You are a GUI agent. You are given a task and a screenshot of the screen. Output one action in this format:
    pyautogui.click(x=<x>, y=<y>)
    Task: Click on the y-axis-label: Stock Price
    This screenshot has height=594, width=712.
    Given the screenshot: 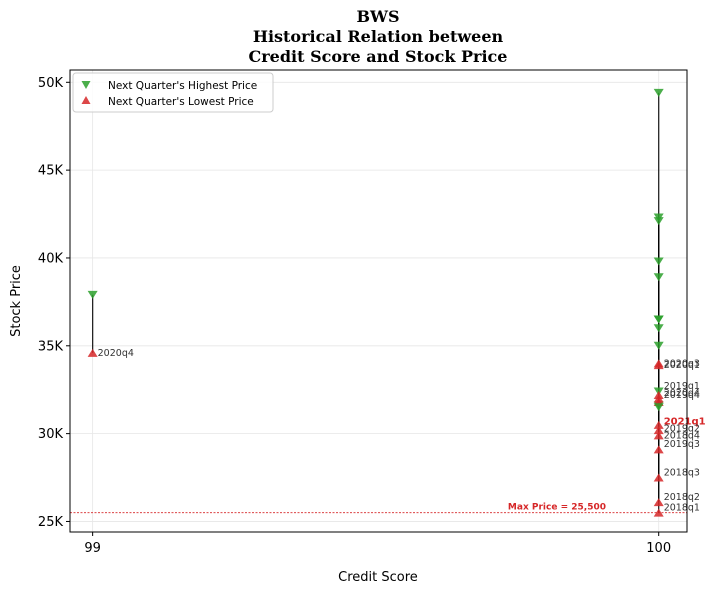 What is the action you would take?
    pyautogui.click(x=16, y=301)
    